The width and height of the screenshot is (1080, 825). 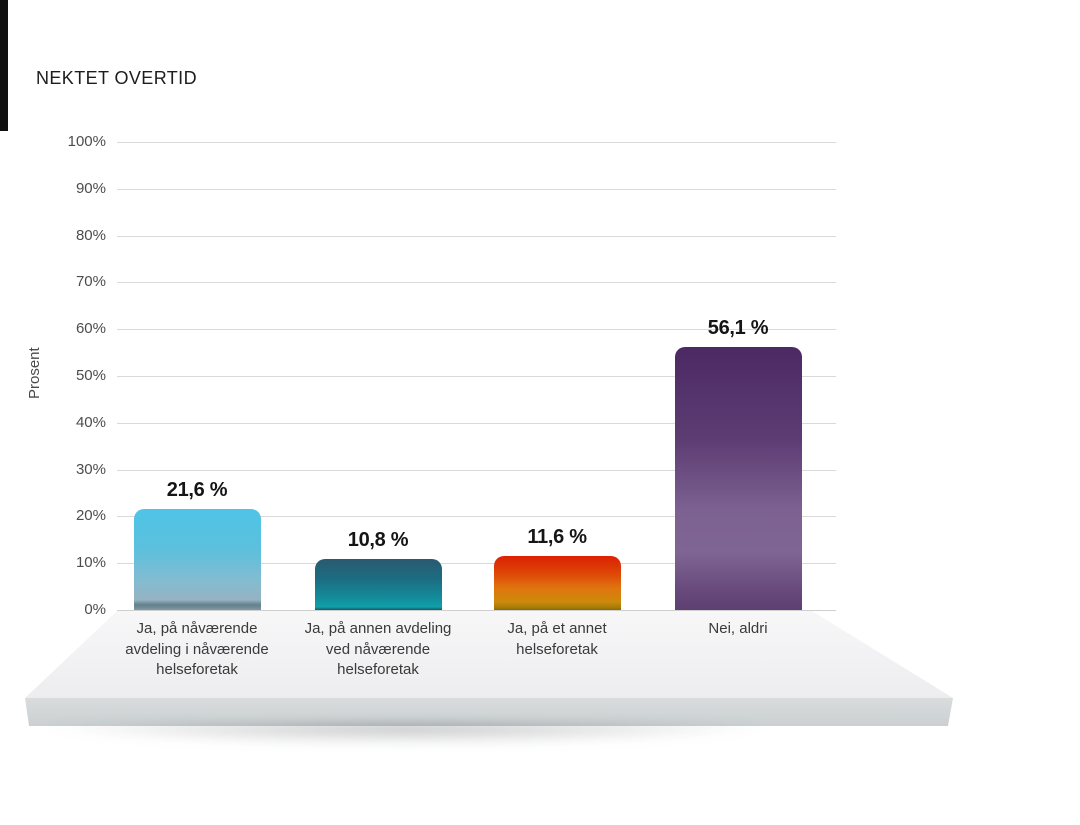 What do you see at coordinates (738, 328) in the screenshot?
I see `bar-value-label-3: 56,1 %` at bounding box center [738, 328].